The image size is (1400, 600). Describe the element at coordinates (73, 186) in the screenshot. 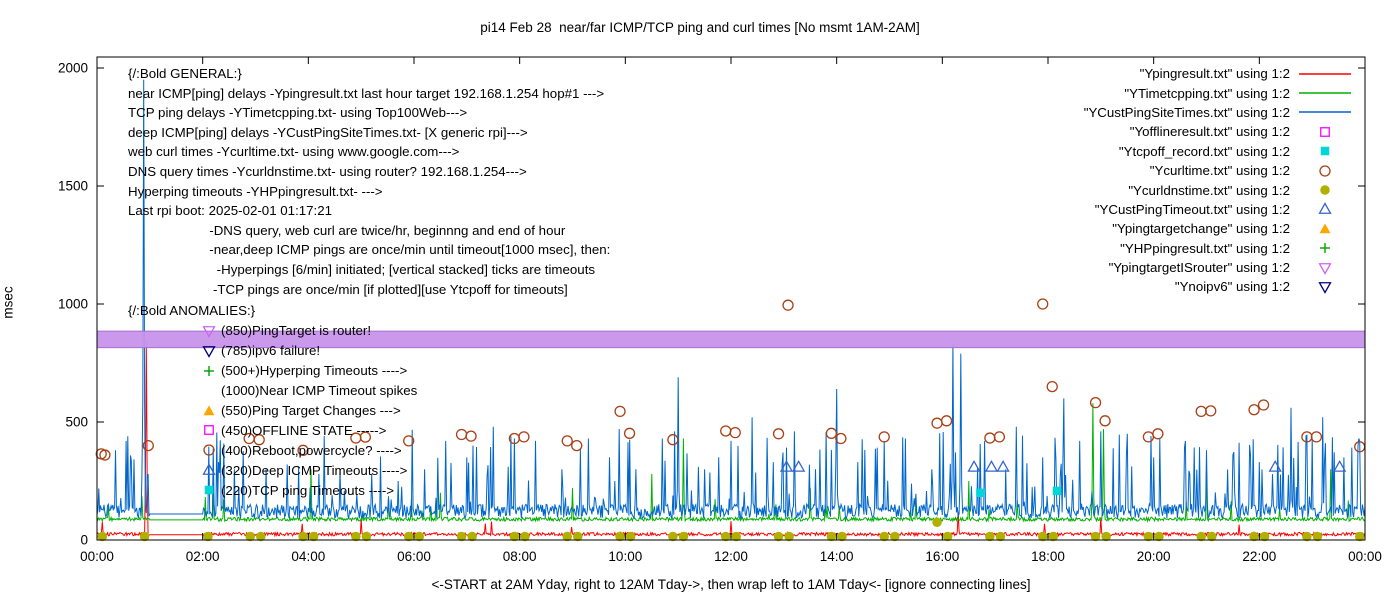

I see `svg-text: 1500` at that location.